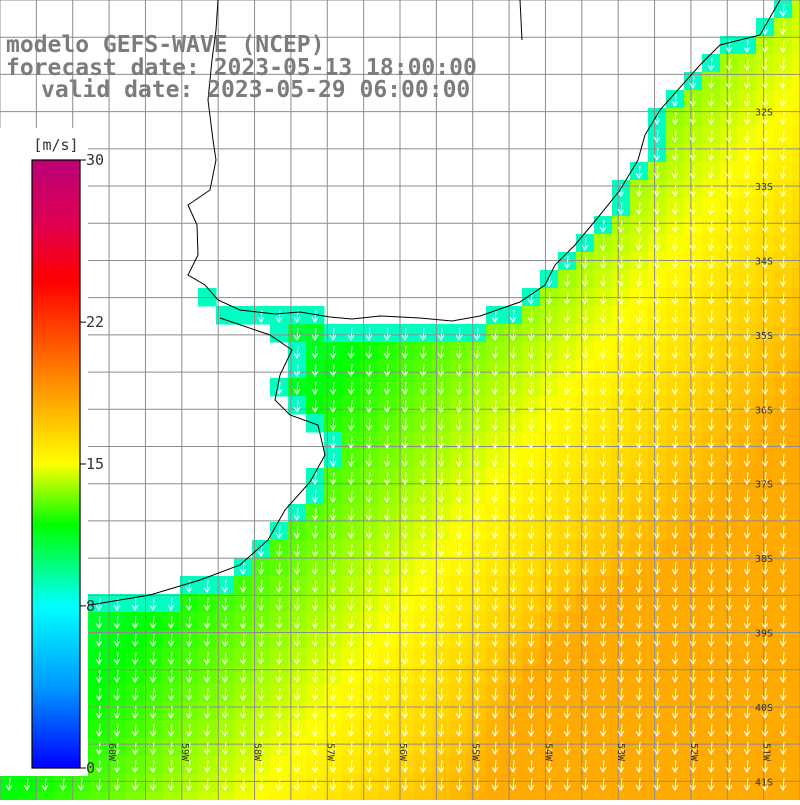  What do you see at coordinates (90, 606) in the screenshot?
I see `colorbar-tick-label: 8` at bounding box center [90, 606].